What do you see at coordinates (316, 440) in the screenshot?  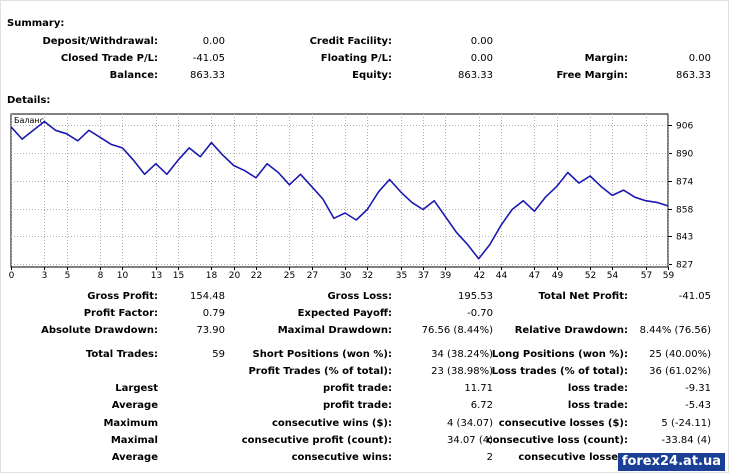 I see `details-label-r8-c1: consecutive profit (count):` at bounding box center [316, 440].